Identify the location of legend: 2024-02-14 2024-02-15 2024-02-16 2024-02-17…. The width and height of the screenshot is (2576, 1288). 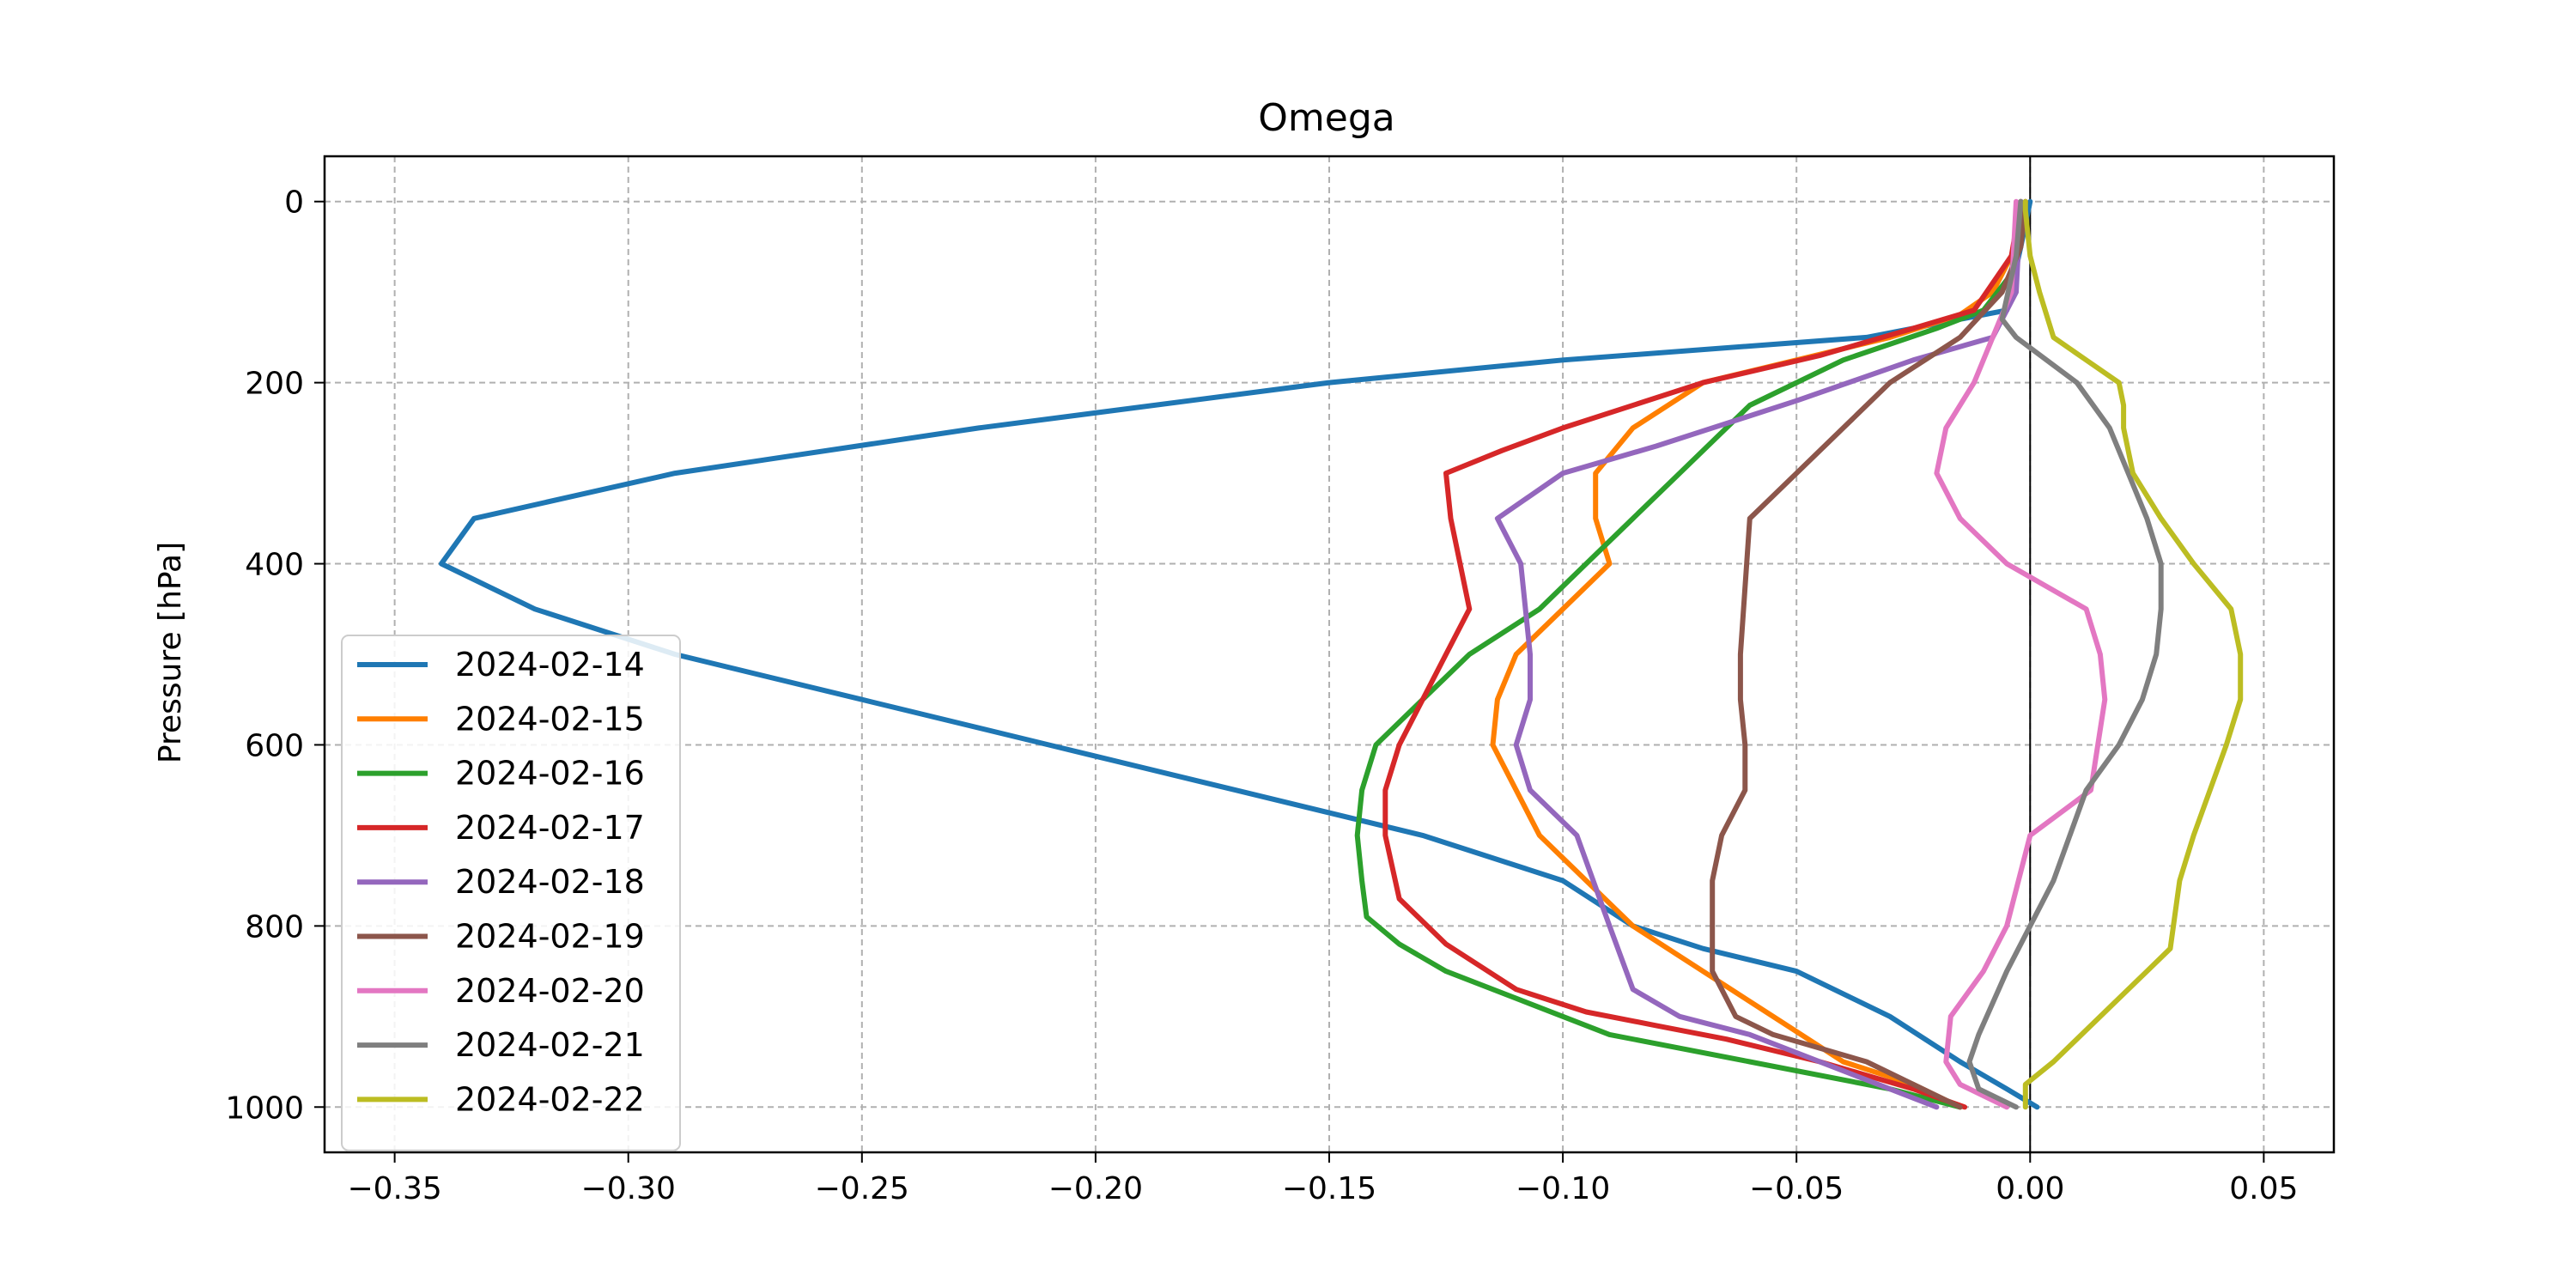
(511, 893).